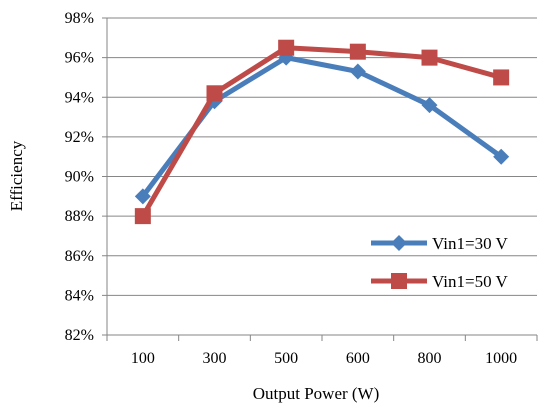 Image resolution: width=550 pixels, height=407 pixels. I want to click on y-tick-label: 92%, so click(79, 137).